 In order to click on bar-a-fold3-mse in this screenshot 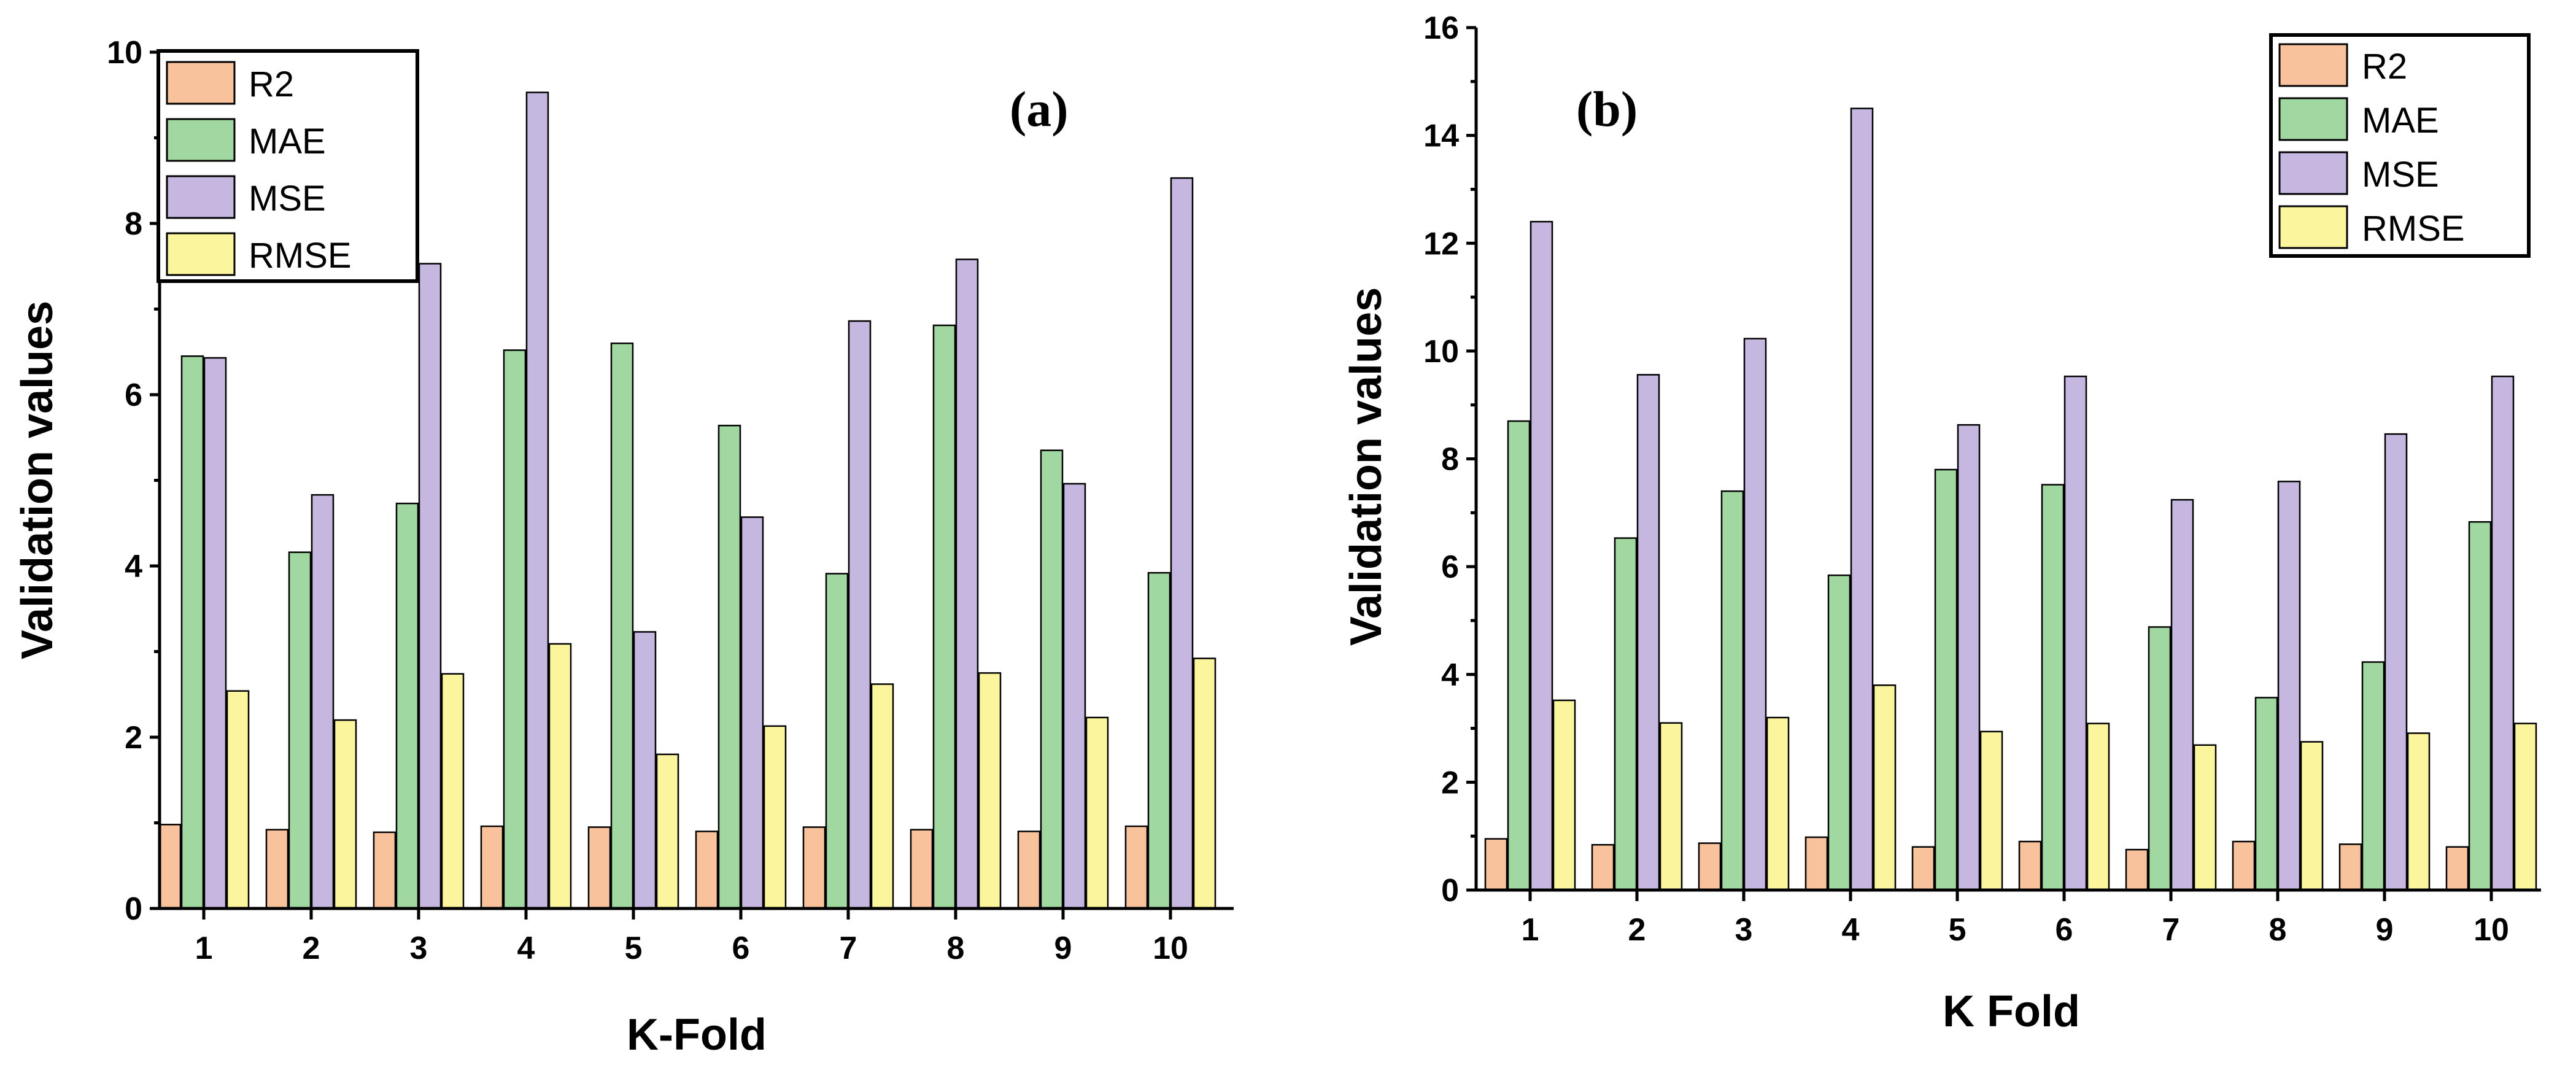, I will do `click(430, 586)`.